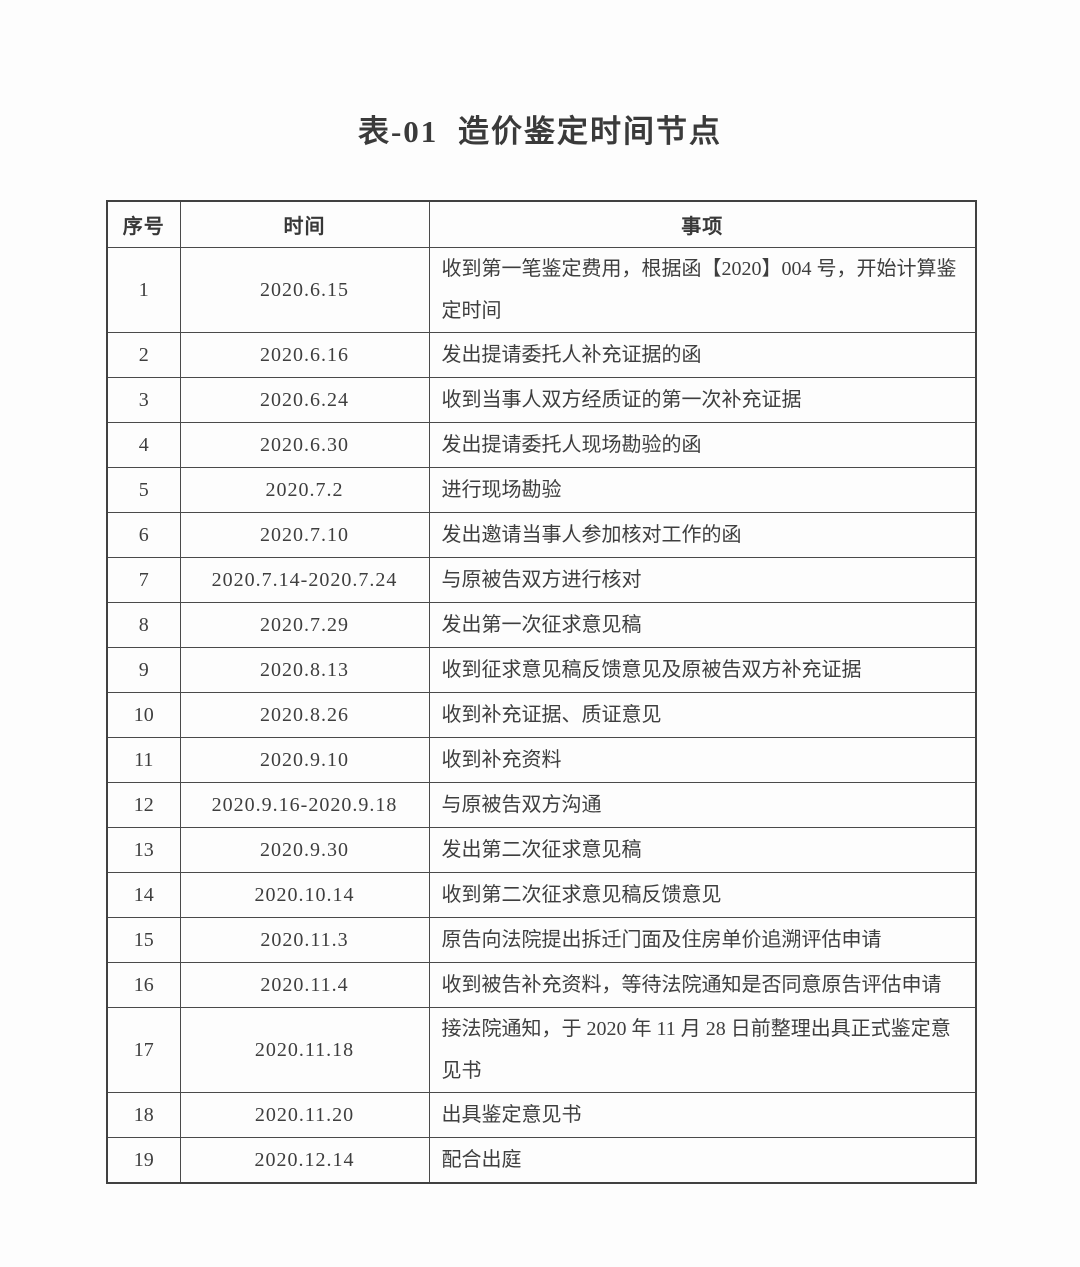 Image resolution: width=1080 pixels, height=1267 pixels. I want to click on row-date: 2020.12.14, so click(304, 1159).